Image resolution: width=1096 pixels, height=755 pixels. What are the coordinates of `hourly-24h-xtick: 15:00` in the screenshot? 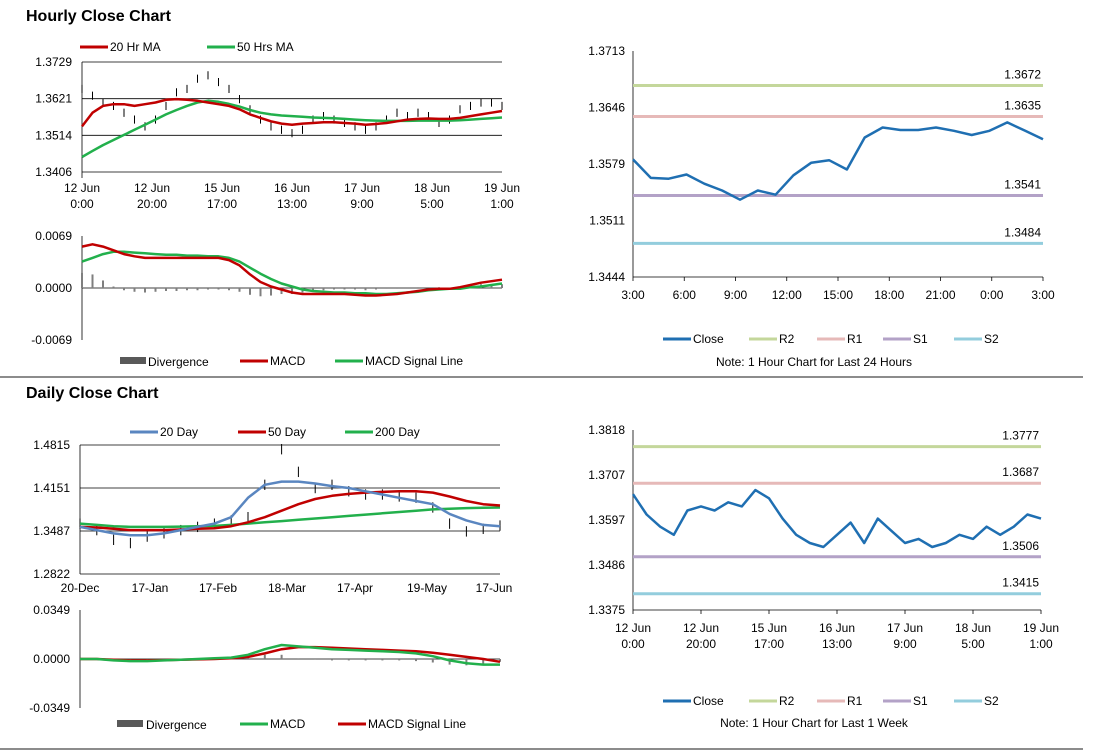 It's located at (838, 295).